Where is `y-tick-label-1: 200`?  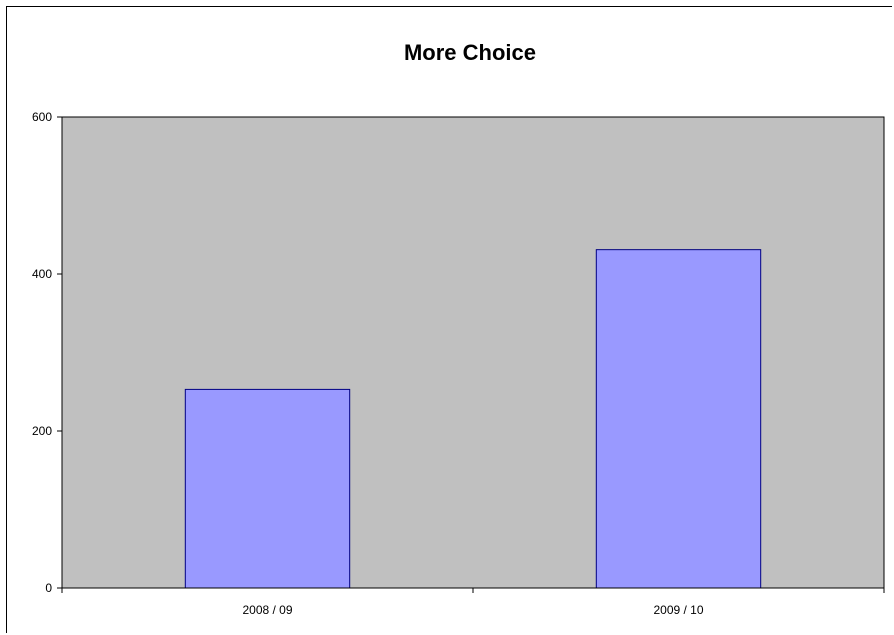
y-tick-label-1: 200 is located at coordinates (42, 431).